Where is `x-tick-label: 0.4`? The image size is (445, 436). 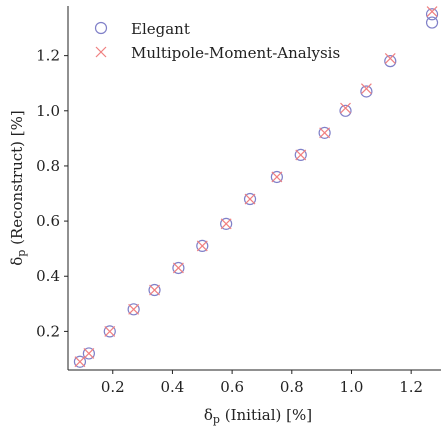
x-tick-label: 0.4 is located at coordinates (173, 387).